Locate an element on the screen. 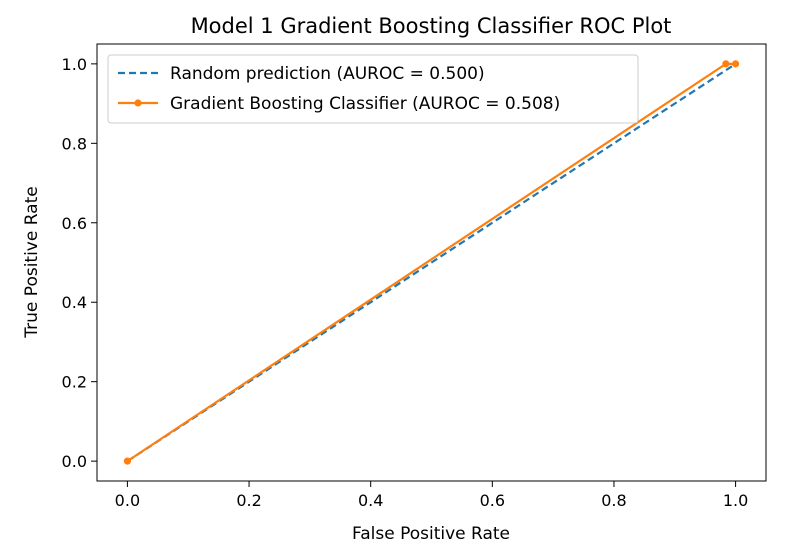  y-axis-label: True Positive Rate is located at coordinates (32, 262).